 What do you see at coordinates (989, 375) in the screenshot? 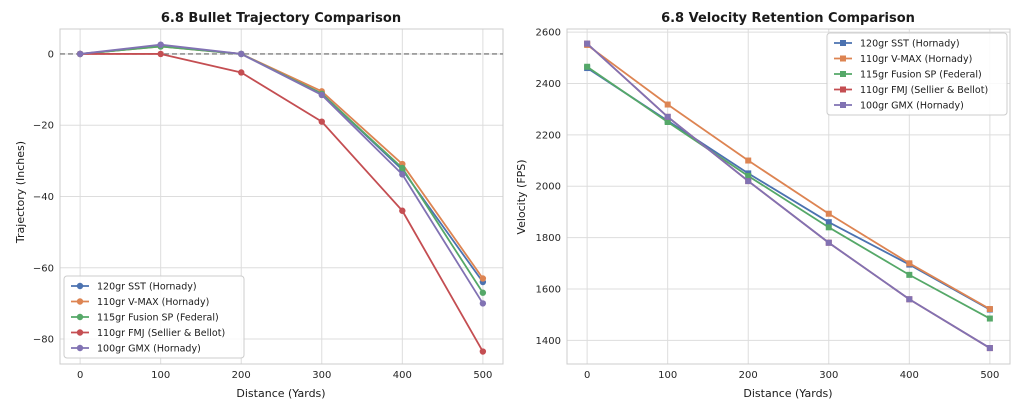
I see `velocity-x-tick-label: 500` at bounding box center [989, 375].